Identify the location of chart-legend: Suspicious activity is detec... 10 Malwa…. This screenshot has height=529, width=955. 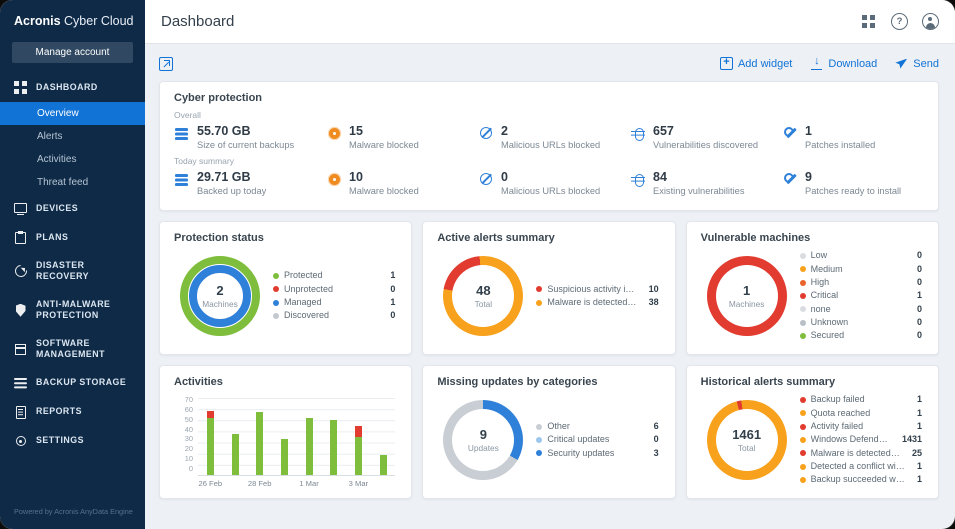
(598, 296).